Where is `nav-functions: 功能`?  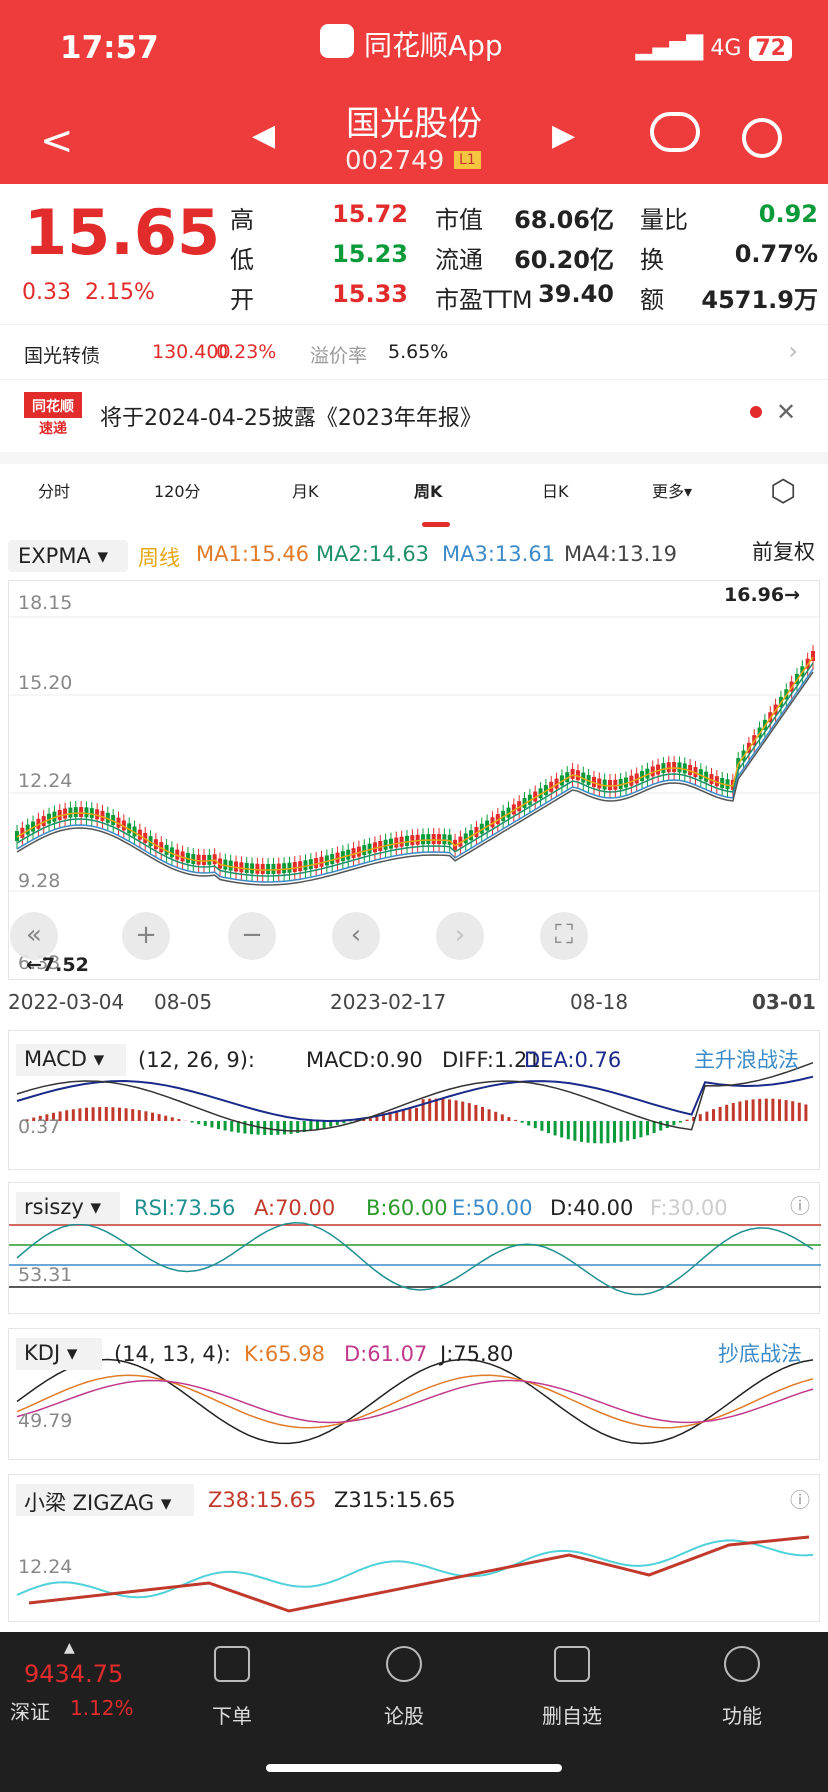 nav-functions: 功能 is located at coordinates (742, 1716).